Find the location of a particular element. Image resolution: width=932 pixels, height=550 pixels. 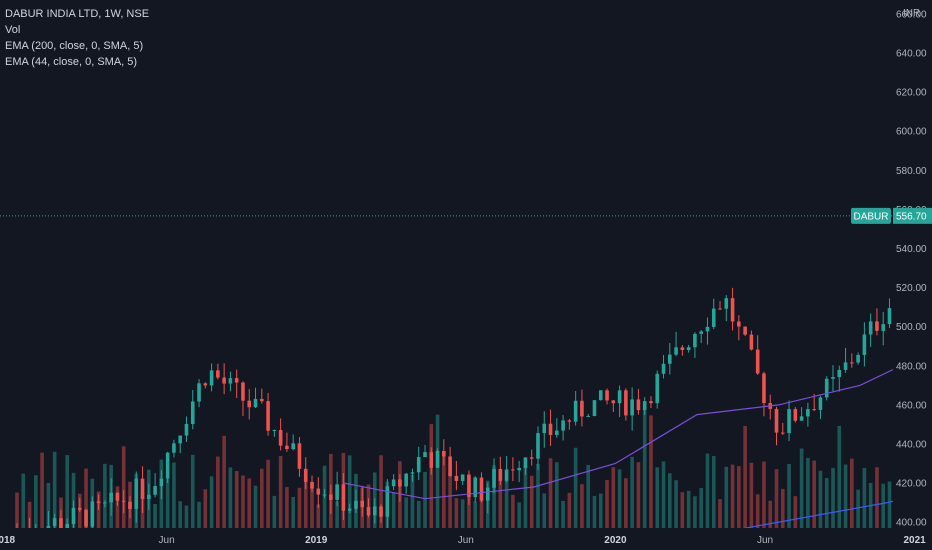

ema44-indicator-label: EMA (44, close, 0, SMA, 5) is located at coordinates (71, 62).